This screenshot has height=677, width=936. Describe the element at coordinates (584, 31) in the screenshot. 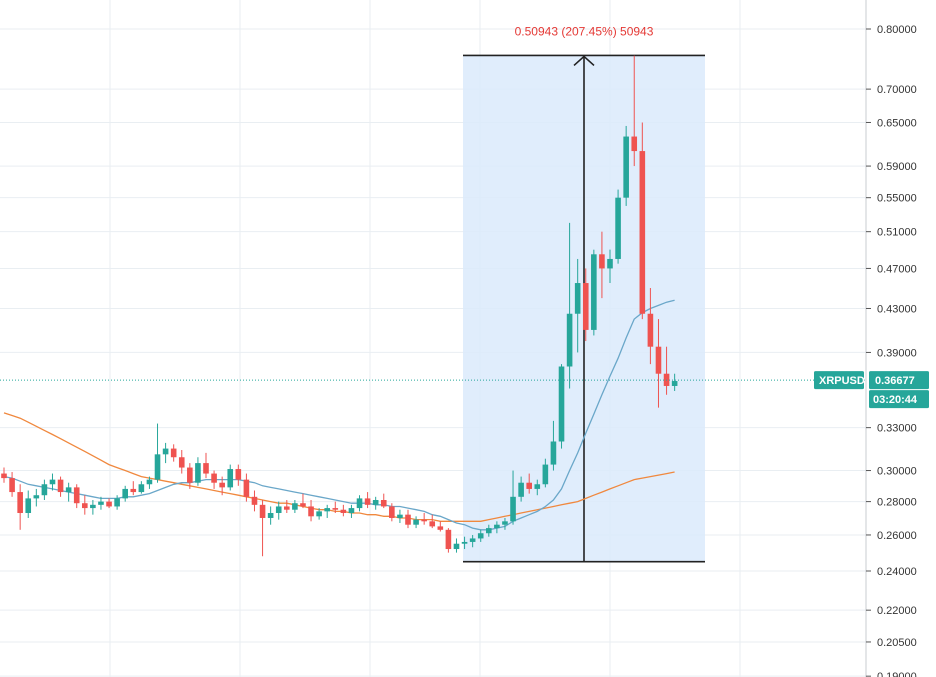

I see `measure-label: 0.50943 (207.45%) 50943` at that location.